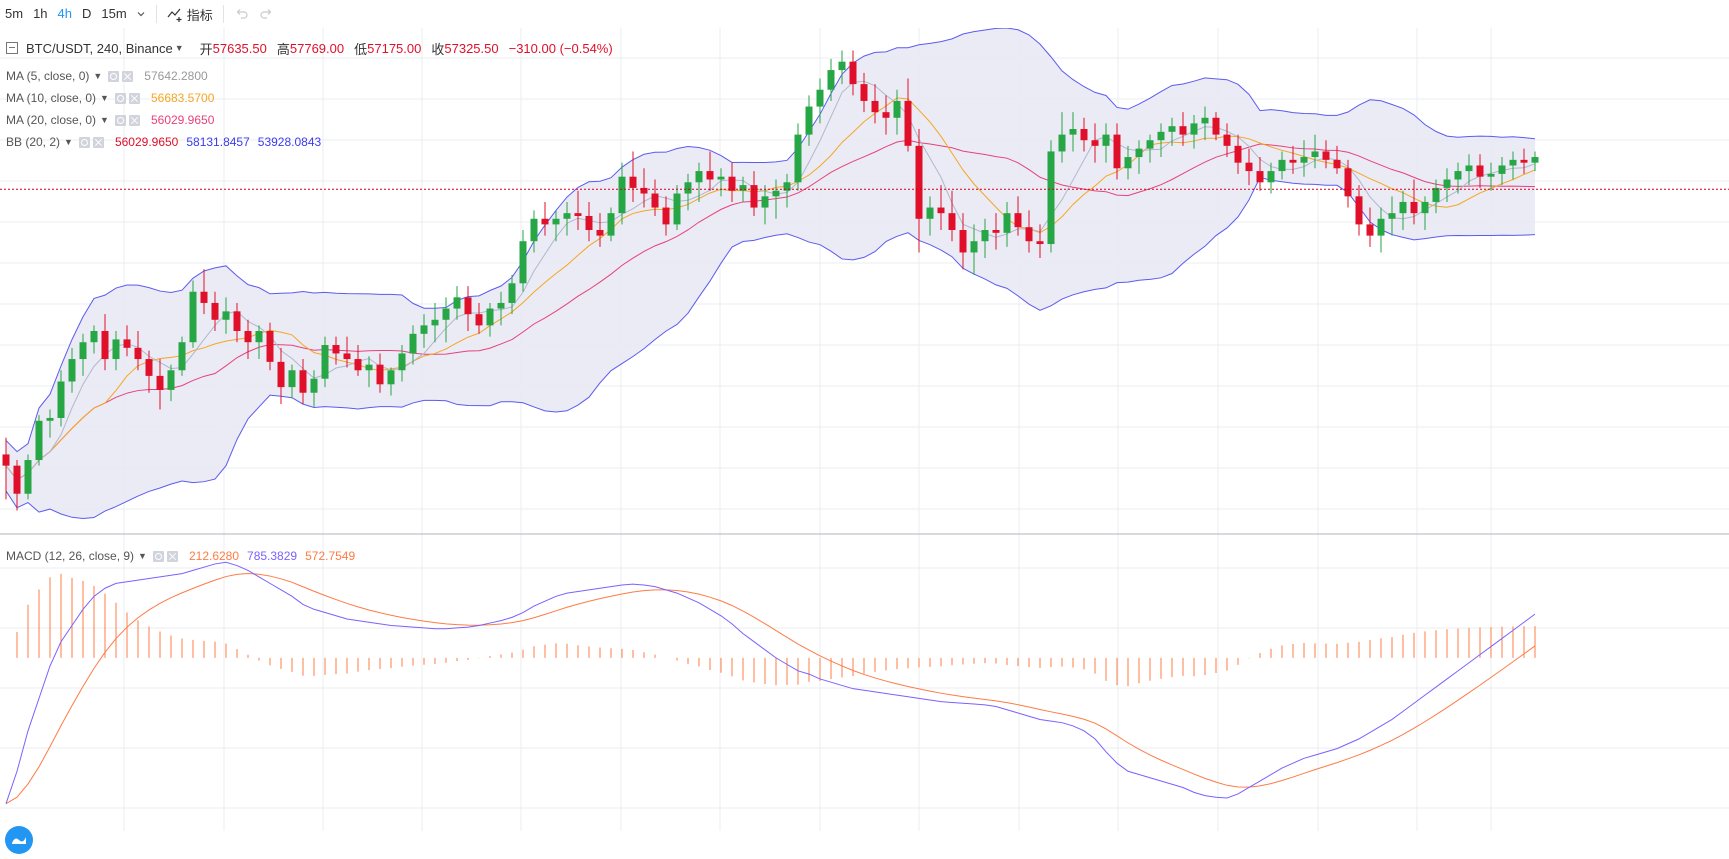 Image resolution: width=1729 pixels, height=859 pixels. Describe the element at coordinates (19, 840) in the screenshot. I see `tradingview-logo` at that location.